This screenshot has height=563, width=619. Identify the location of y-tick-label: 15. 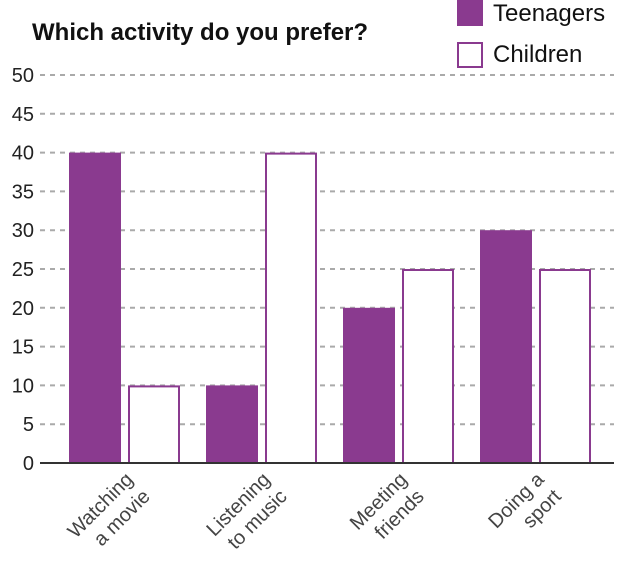
(23, 348).